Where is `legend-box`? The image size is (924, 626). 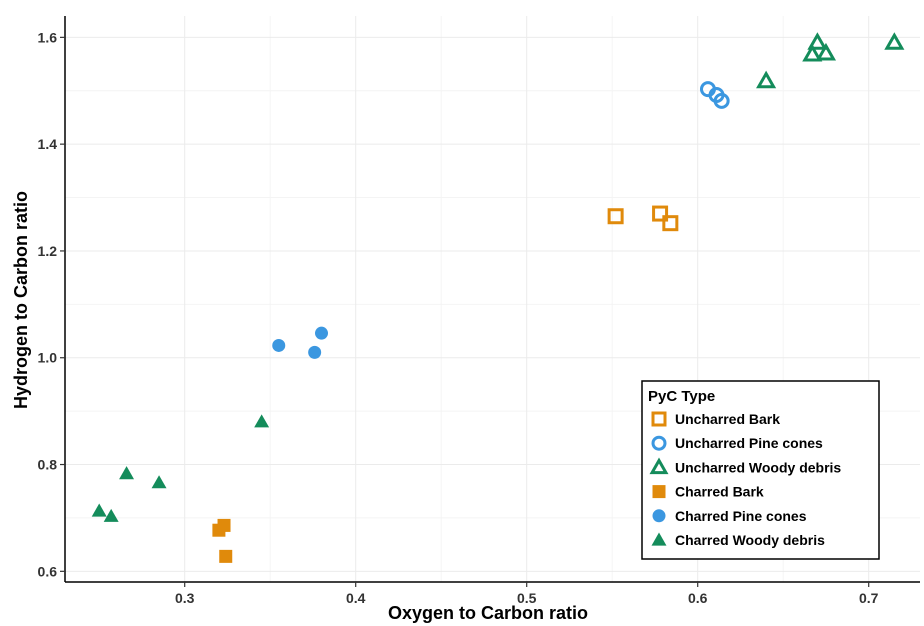
legend-box is located at coordinates (760, 470).